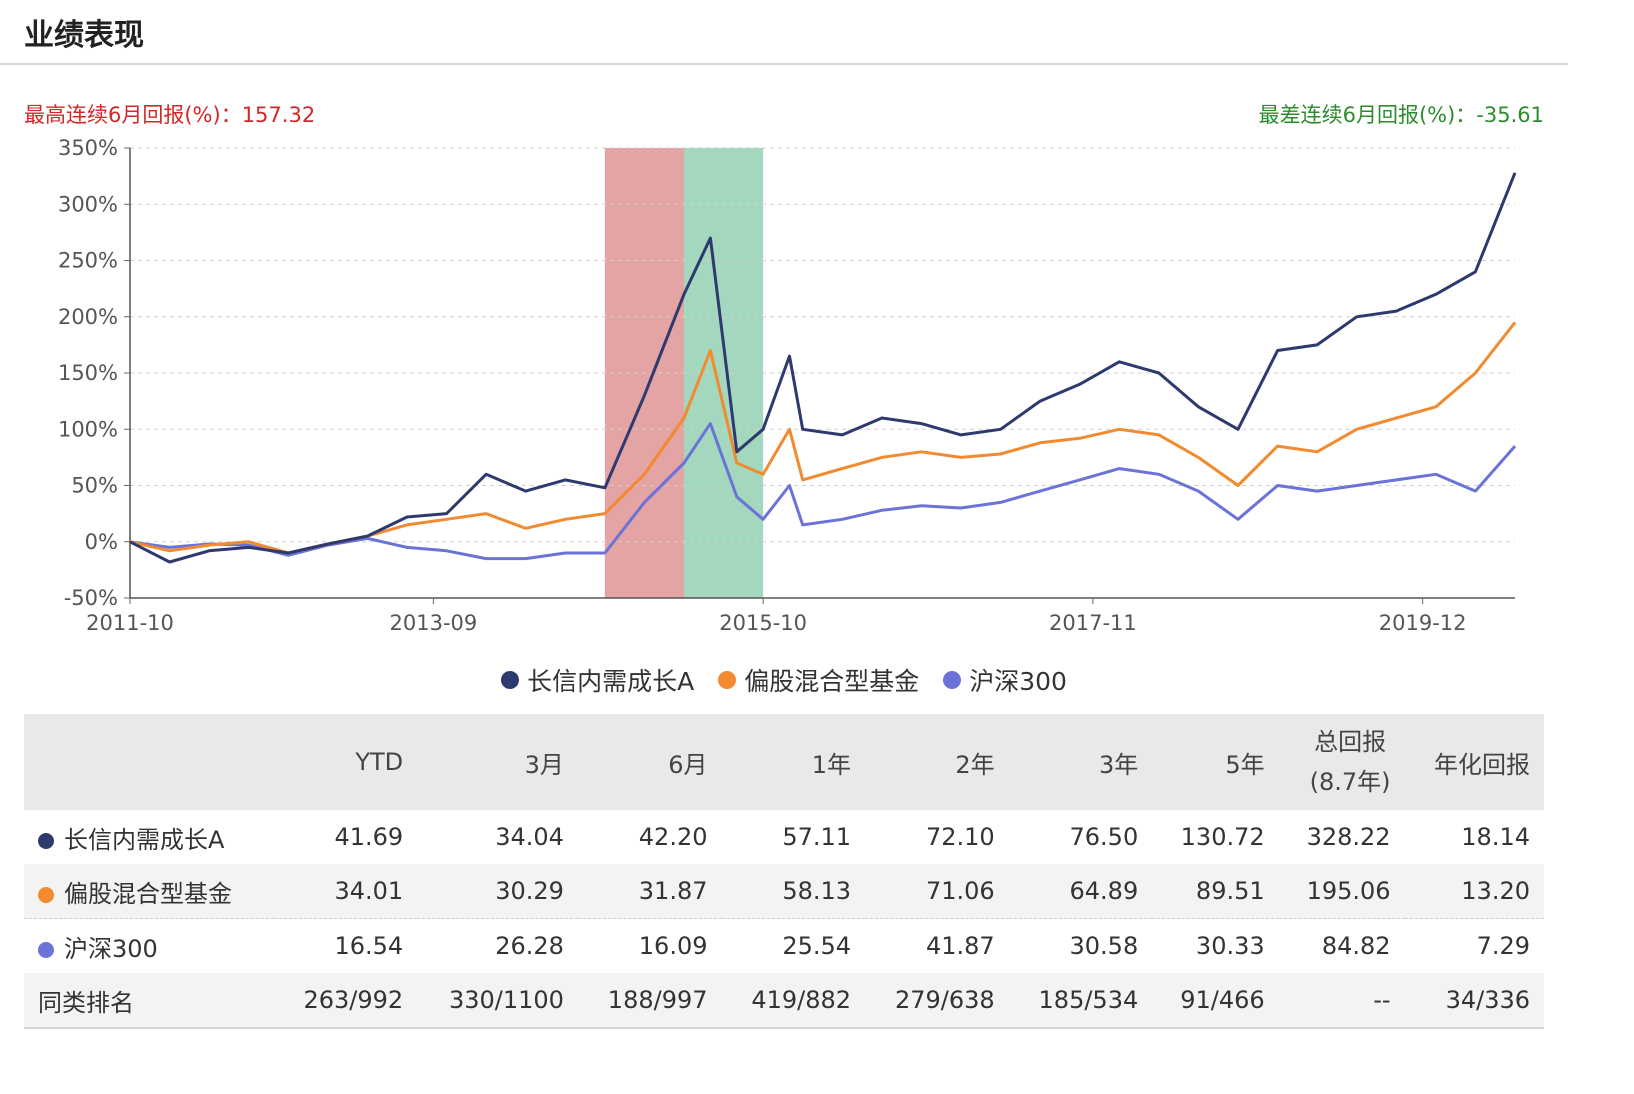 Image resolution: width=1634 pixels, height=1094 pixels. I want to click on row-name: 沪深300, so click(149, 946).